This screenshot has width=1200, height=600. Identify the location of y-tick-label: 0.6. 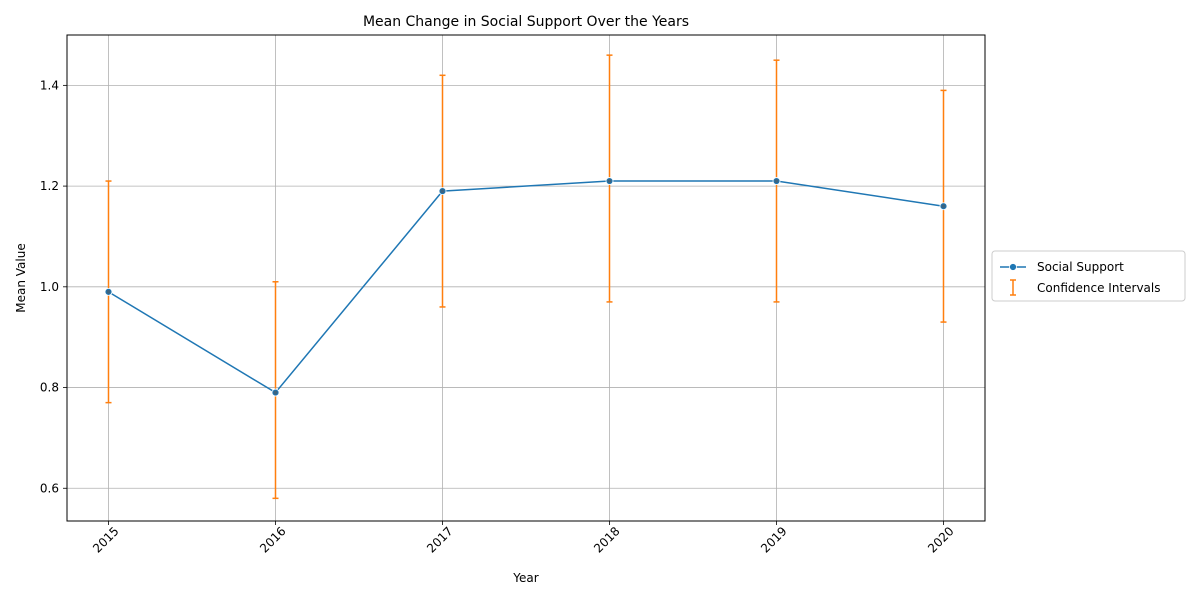
(49, 488).